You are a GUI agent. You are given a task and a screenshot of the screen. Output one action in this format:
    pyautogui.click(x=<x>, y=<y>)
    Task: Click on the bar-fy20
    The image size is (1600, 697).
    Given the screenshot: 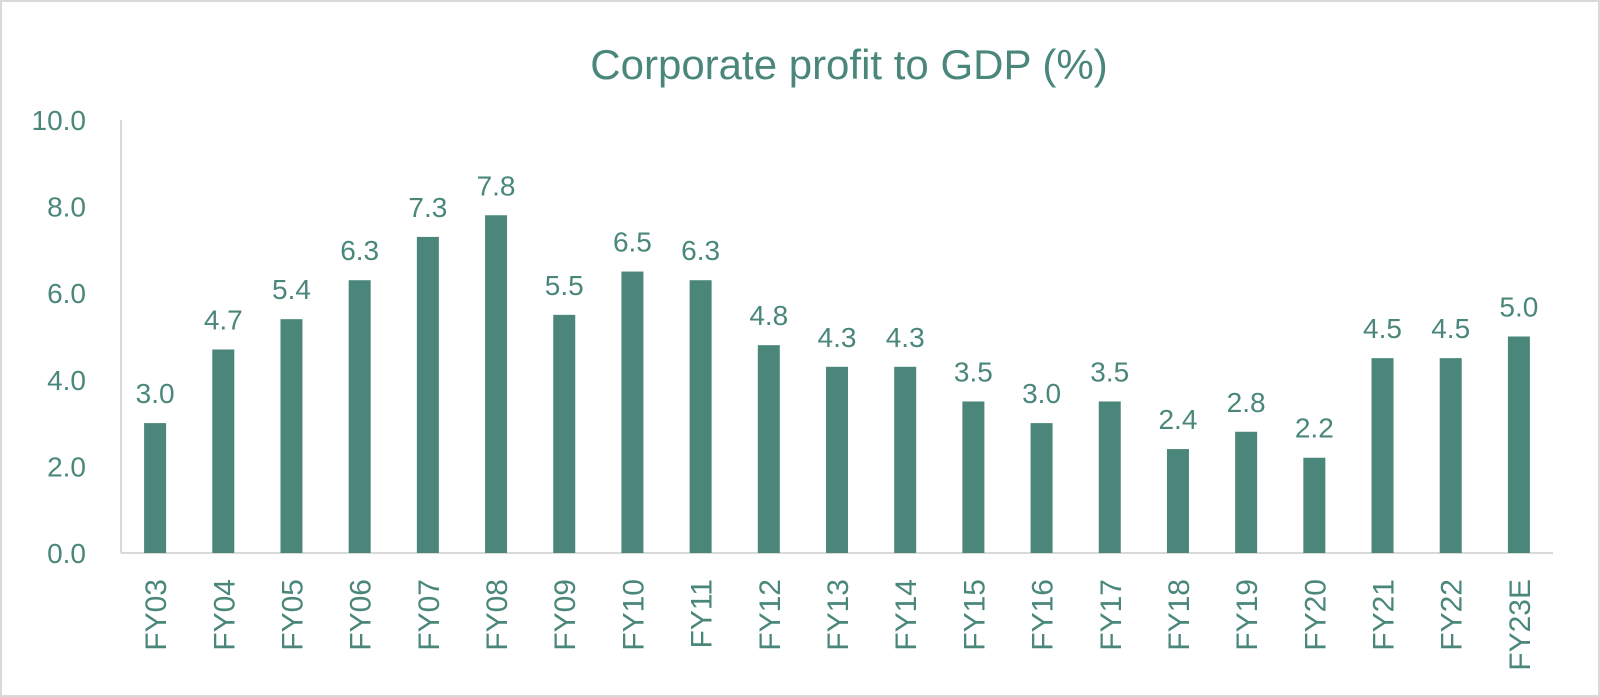 What is the action you would take?
    pyautogui.click(x=1314, y=505)
    